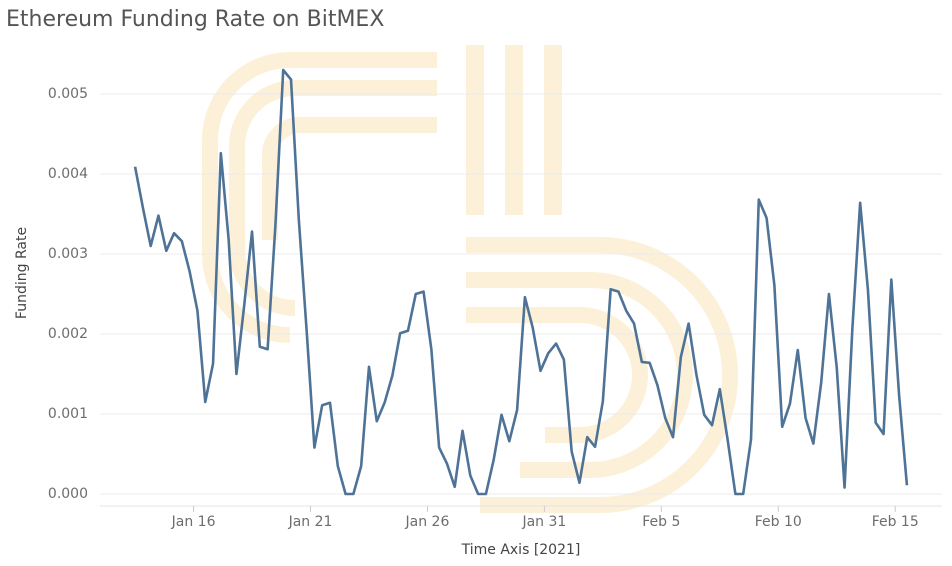  What do you see at coordinates (68, 94) in the screenshot?
I see `y-tick-label: 0.005` at bounding box center [68, 94].